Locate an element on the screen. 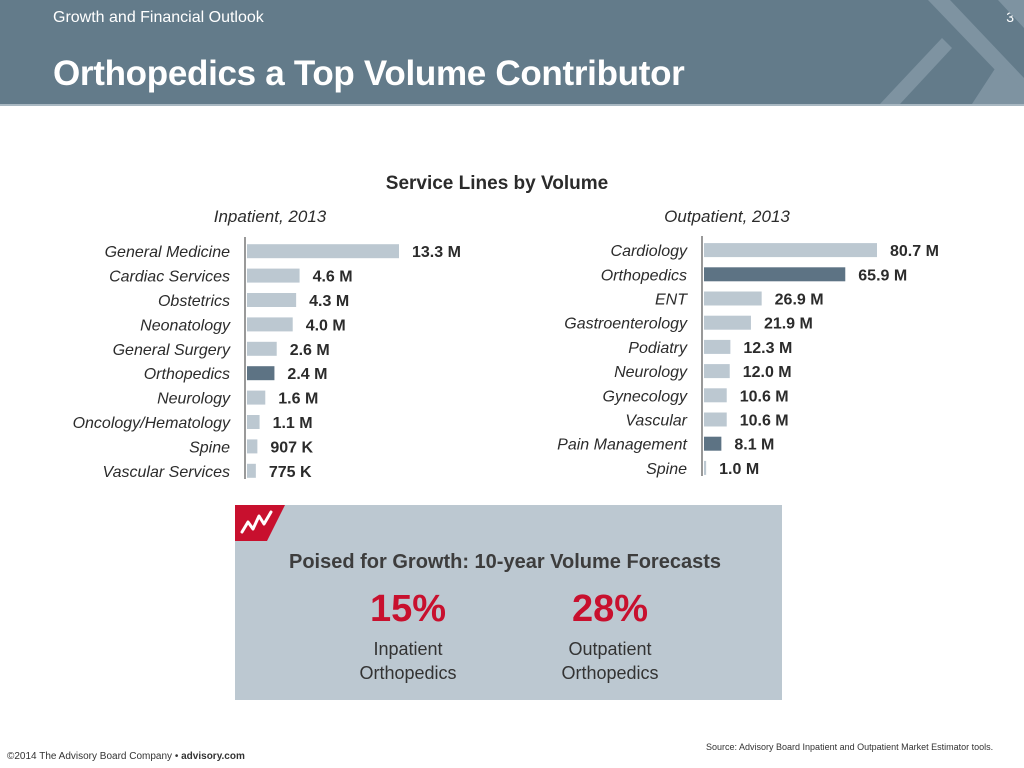 This screenshot has width=1024, height=768. outpatient-forecast-stat: 28% Outpatient Orthopedics is located at coordinates (610, 636).